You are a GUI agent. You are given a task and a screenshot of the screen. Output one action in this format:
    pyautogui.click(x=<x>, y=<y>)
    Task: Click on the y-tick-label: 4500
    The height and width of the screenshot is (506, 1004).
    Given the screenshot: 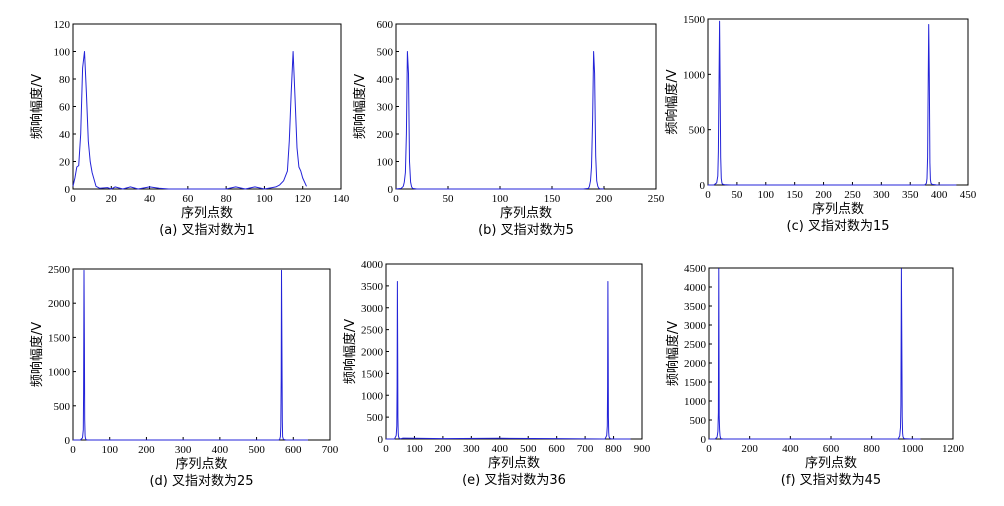 What is the action you would take?
    pyautogui.click(x=695, y=269)
    